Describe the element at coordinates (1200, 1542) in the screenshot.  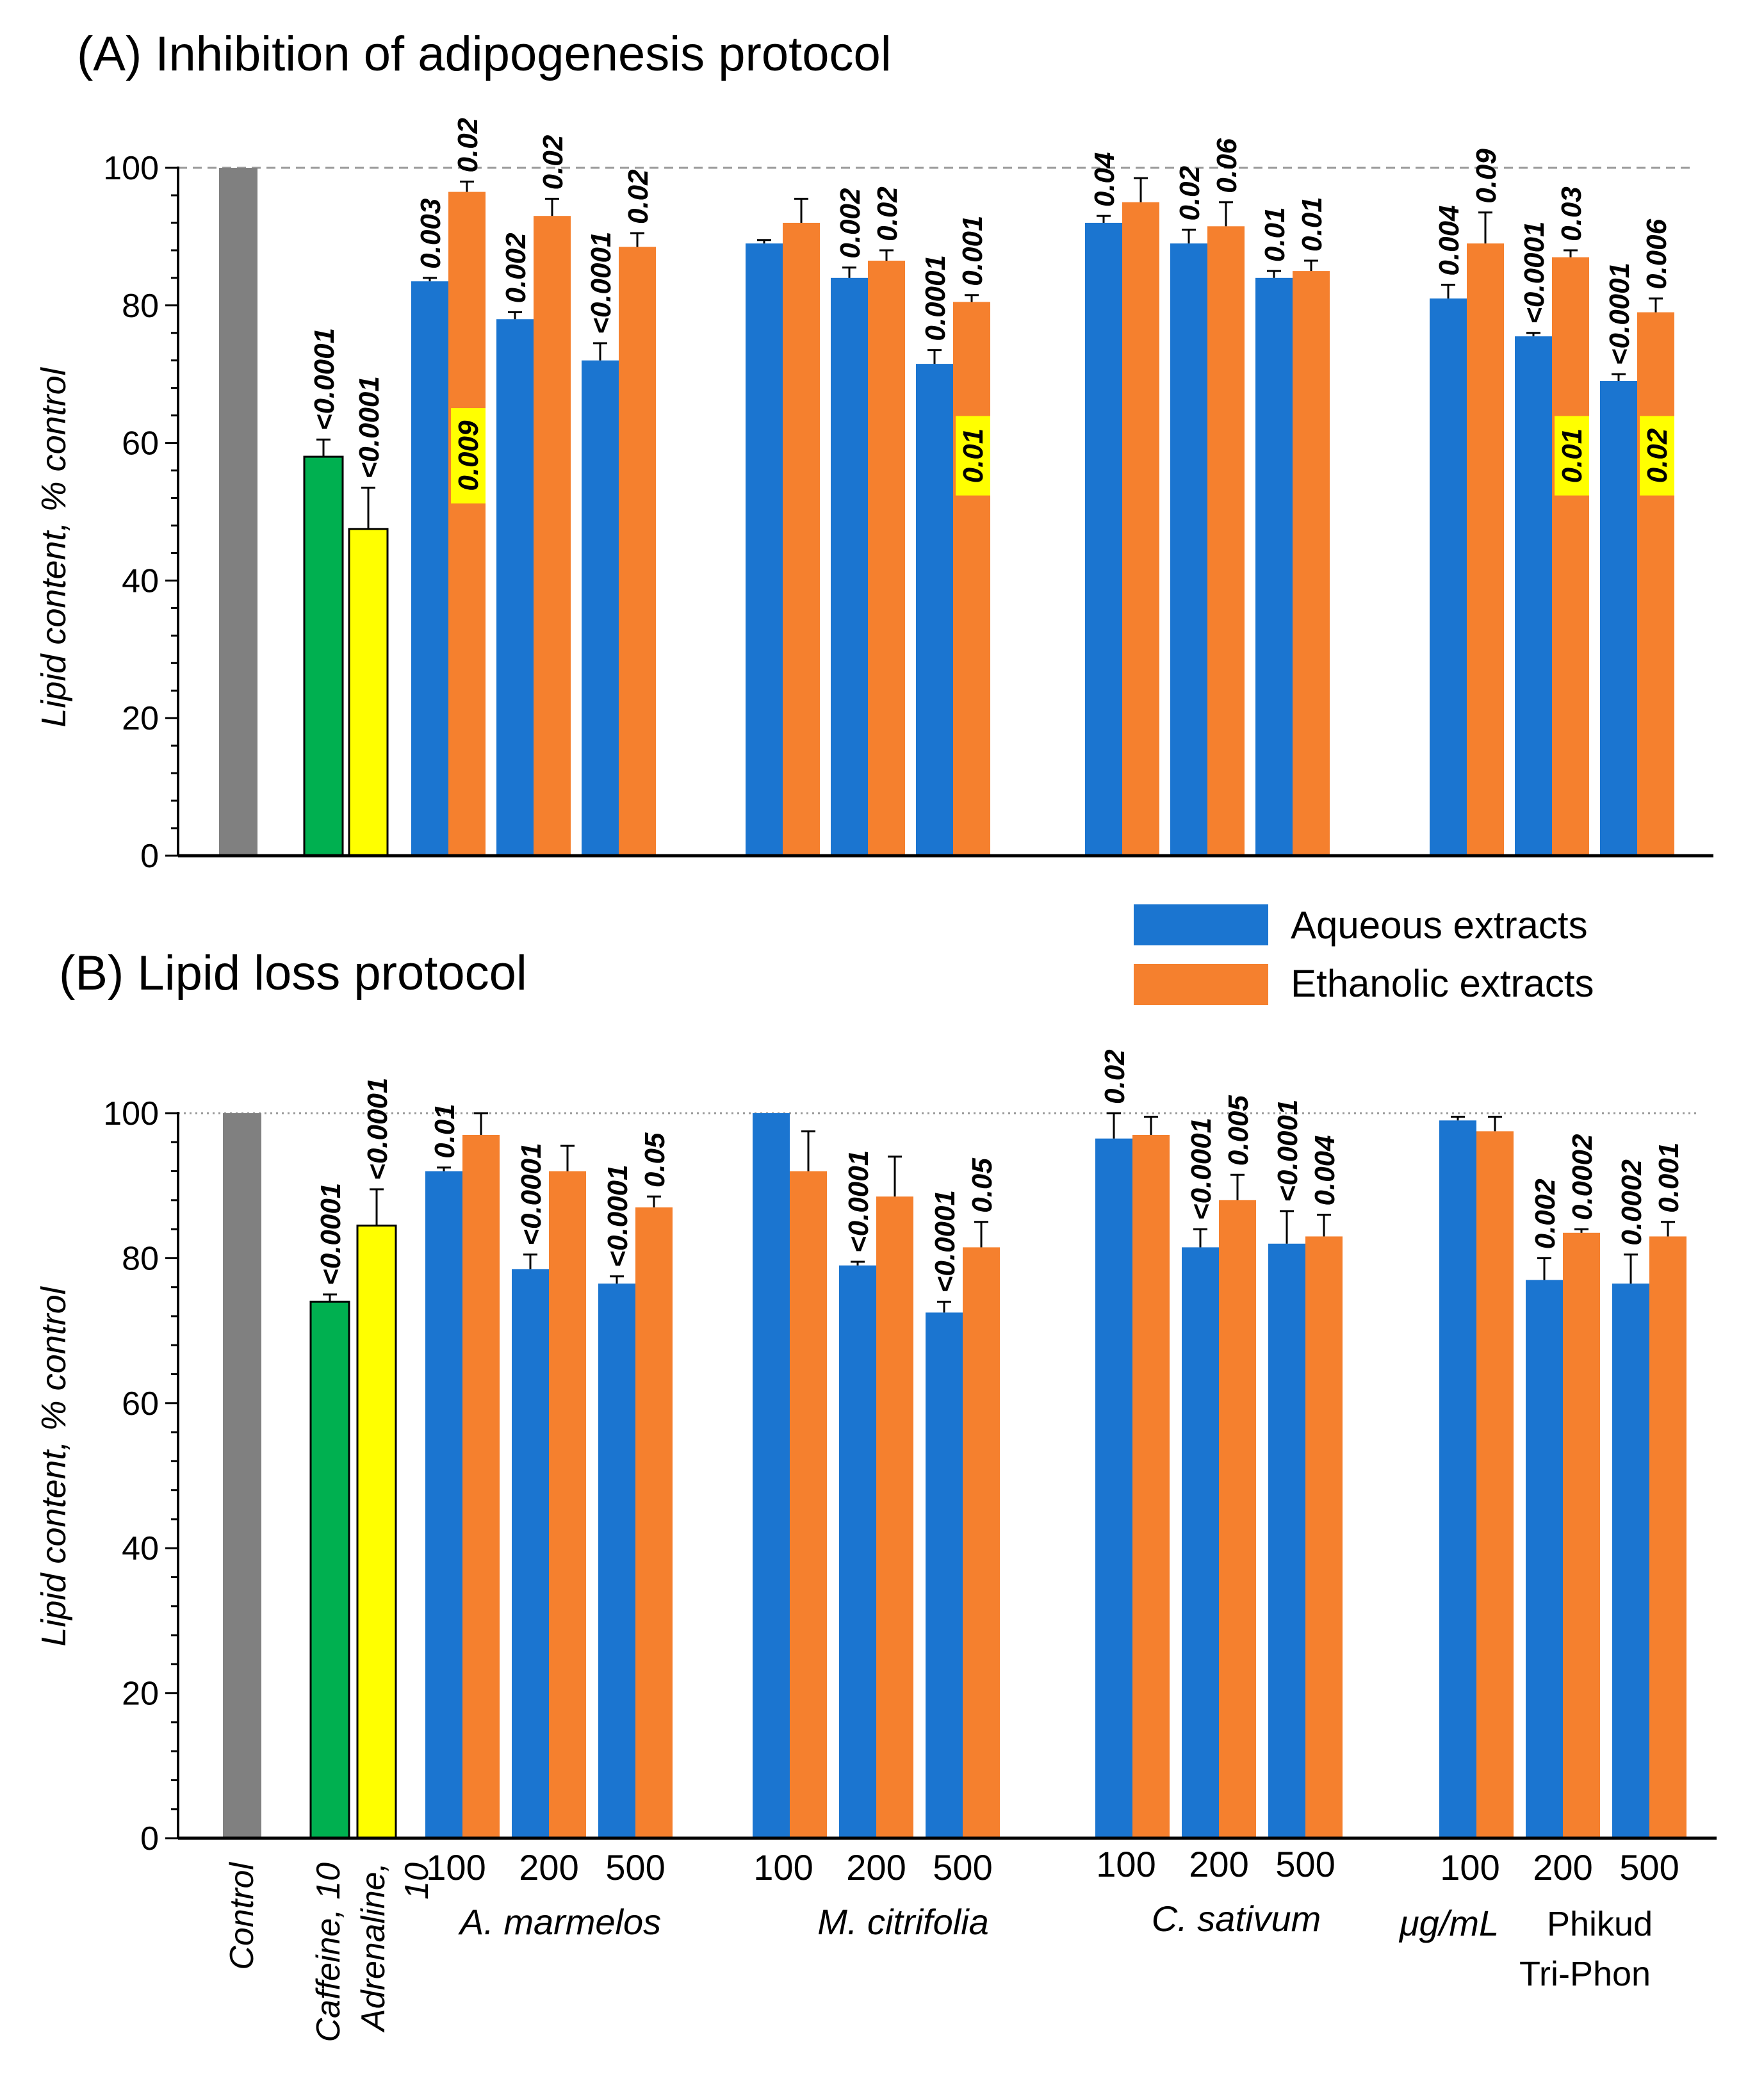
I see `bar-b-c-sativum-200-aqueous` at that location.